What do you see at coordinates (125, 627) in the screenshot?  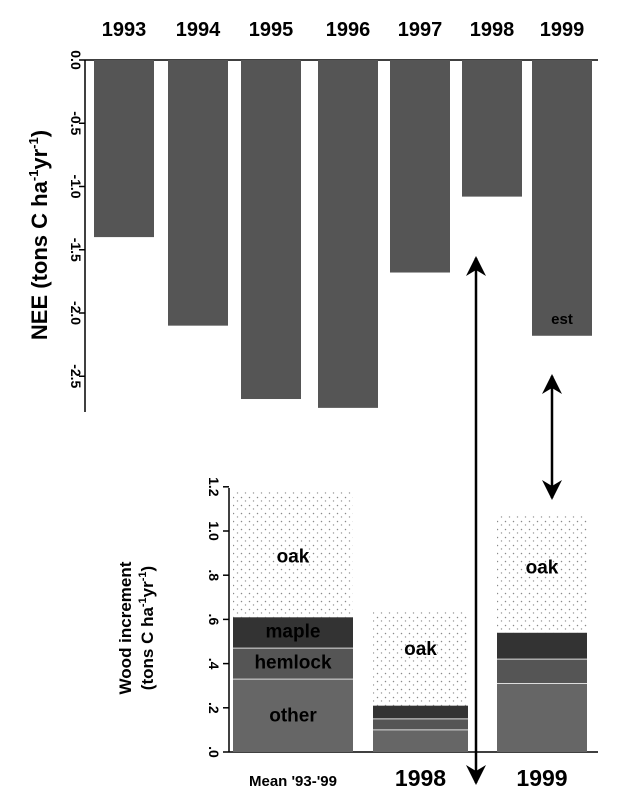 I see `wood-y-axis-label-line1: Wood increment` at bounding box center [125, 627].